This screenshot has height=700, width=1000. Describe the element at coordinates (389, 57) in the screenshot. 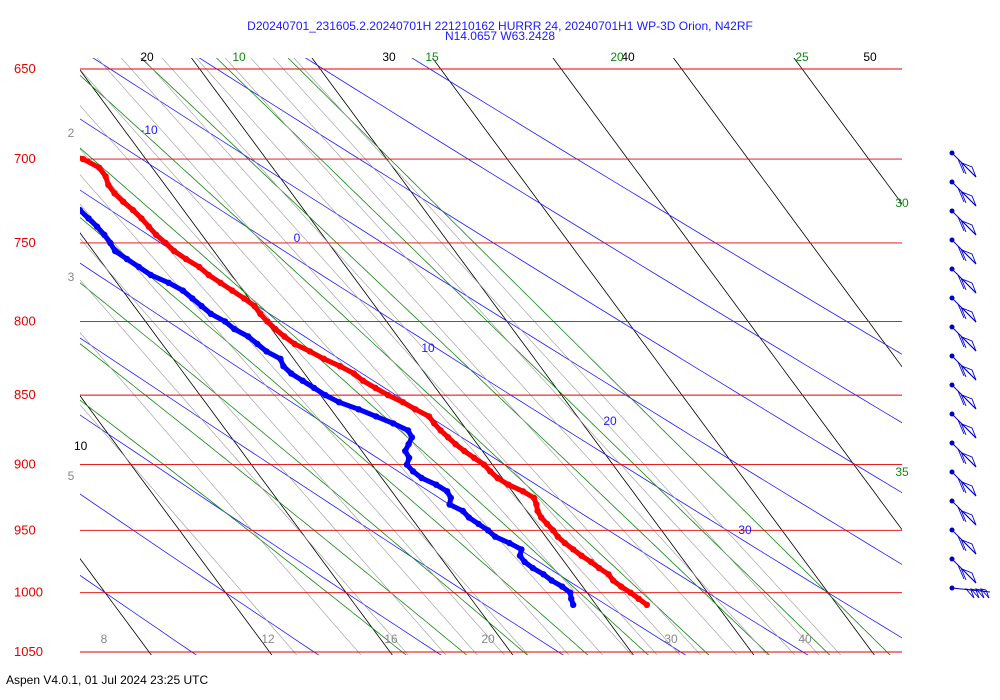

I see `isotherm-label: 30` at that location.